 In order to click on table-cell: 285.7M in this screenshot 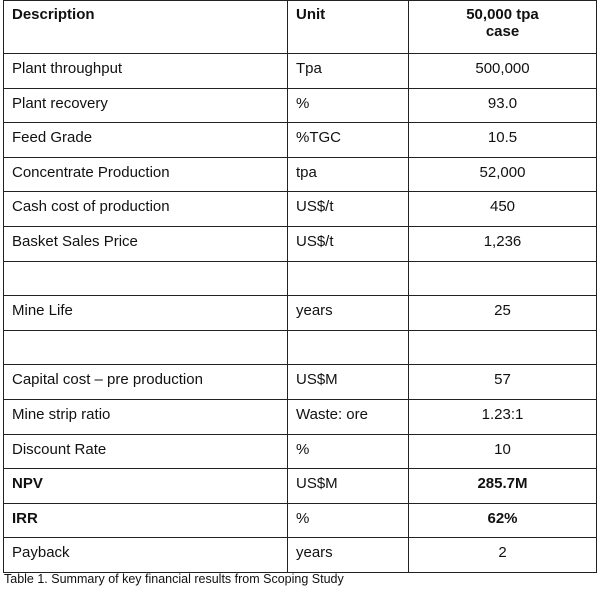, I will do `click(502, 486)`.